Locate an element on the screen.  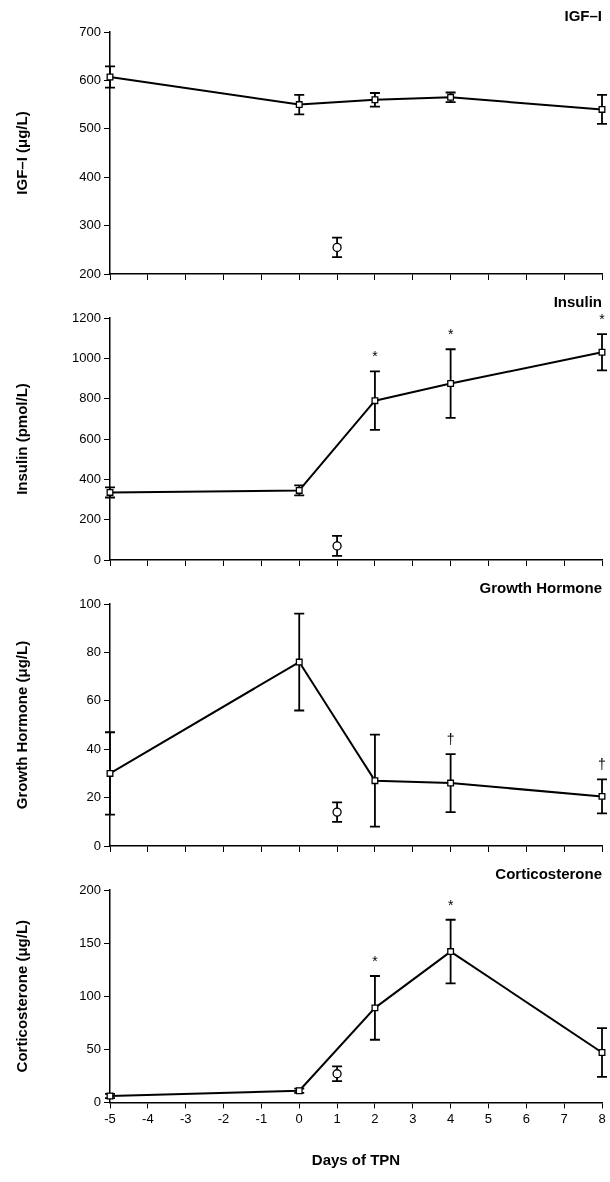
y-tick-label: 150 is located at coordinates (90, 942).